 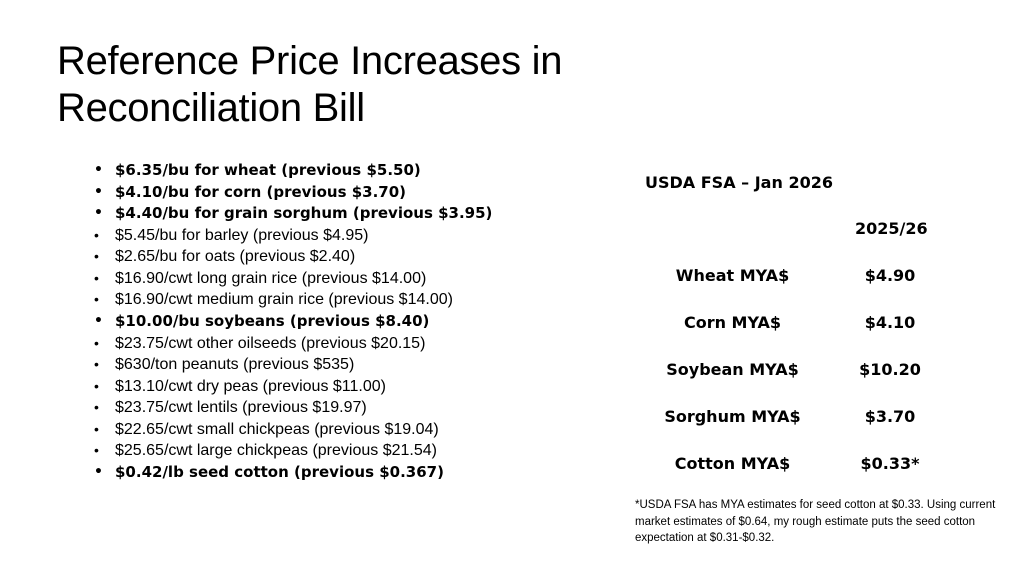 What do you see at coordinates (800, 278) in the screenshot?
I see `table-row: Wheat MYA$ $4.90` at bounding box center [800, 278].